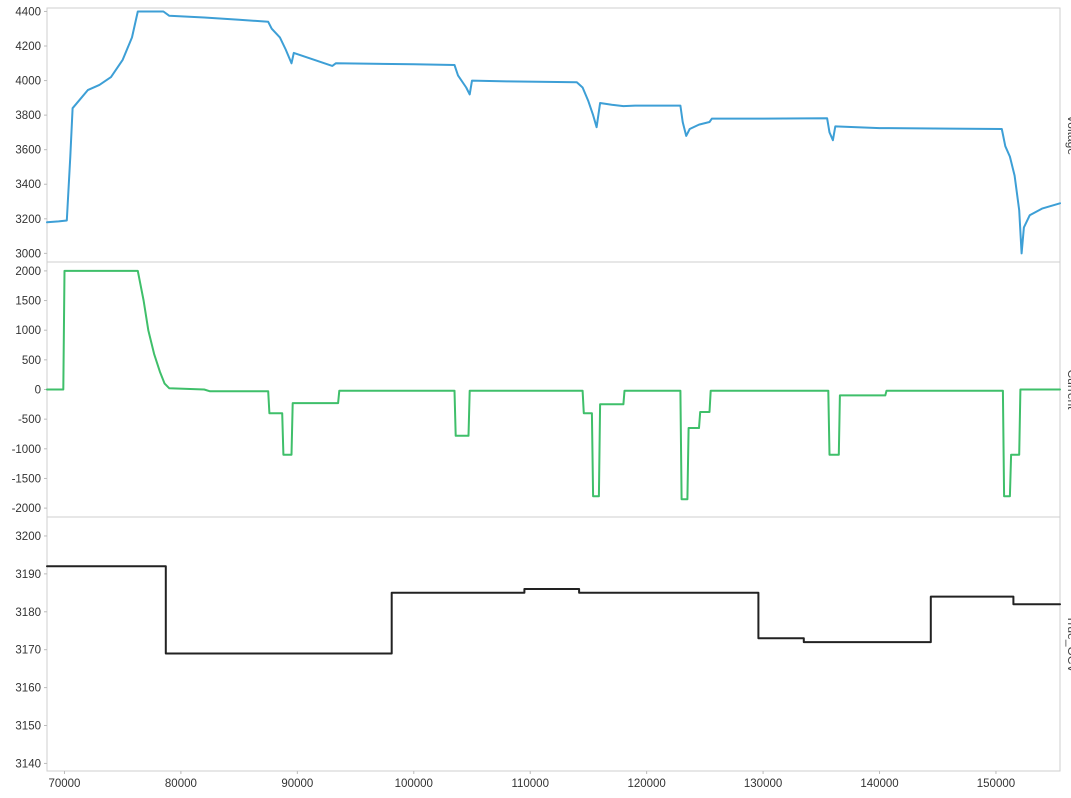  Describe the element at coordinates (28, 82) in the screenshot. I see `y-tick-label: 4000` at that location.